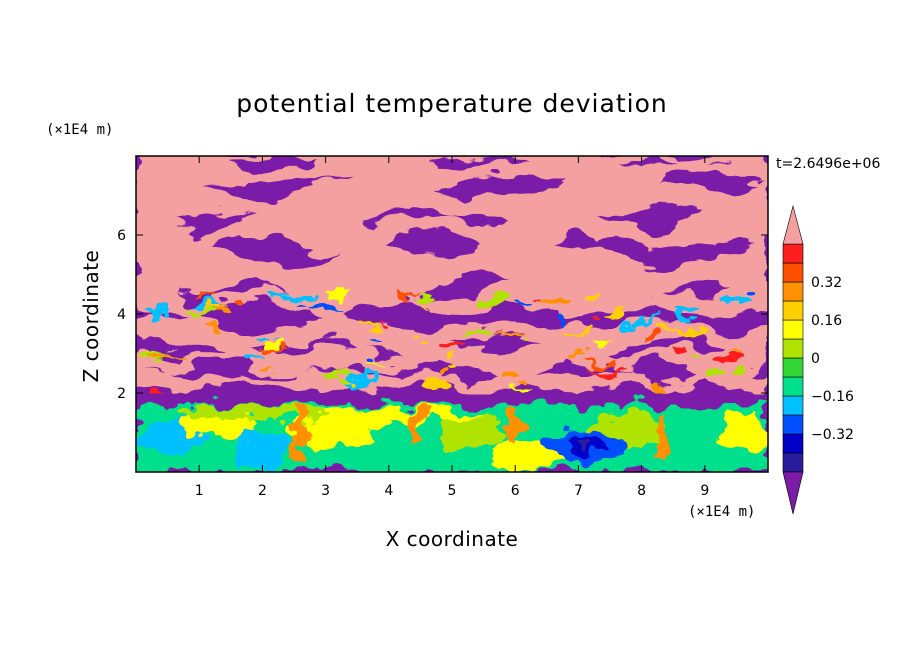 The image size is (904, 654). Describe the element at coordinates (388, 491) in the screenshot. I see `x-tick-label: 4` at that location.